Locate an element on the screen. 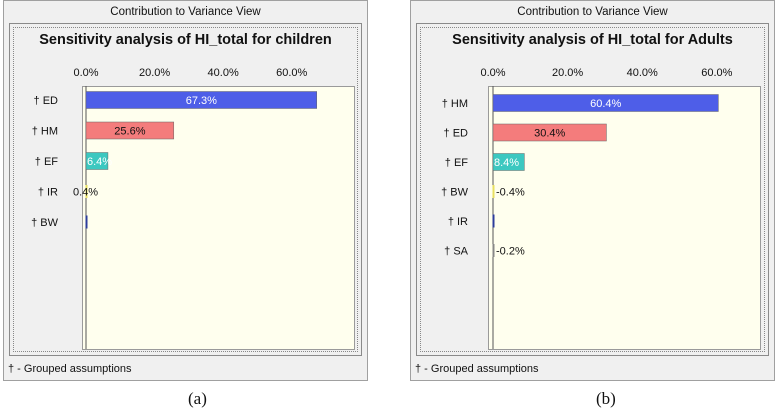 This screenshot has height=413, width=783. data-label: 60.4% is located at coordinates (605, 104).